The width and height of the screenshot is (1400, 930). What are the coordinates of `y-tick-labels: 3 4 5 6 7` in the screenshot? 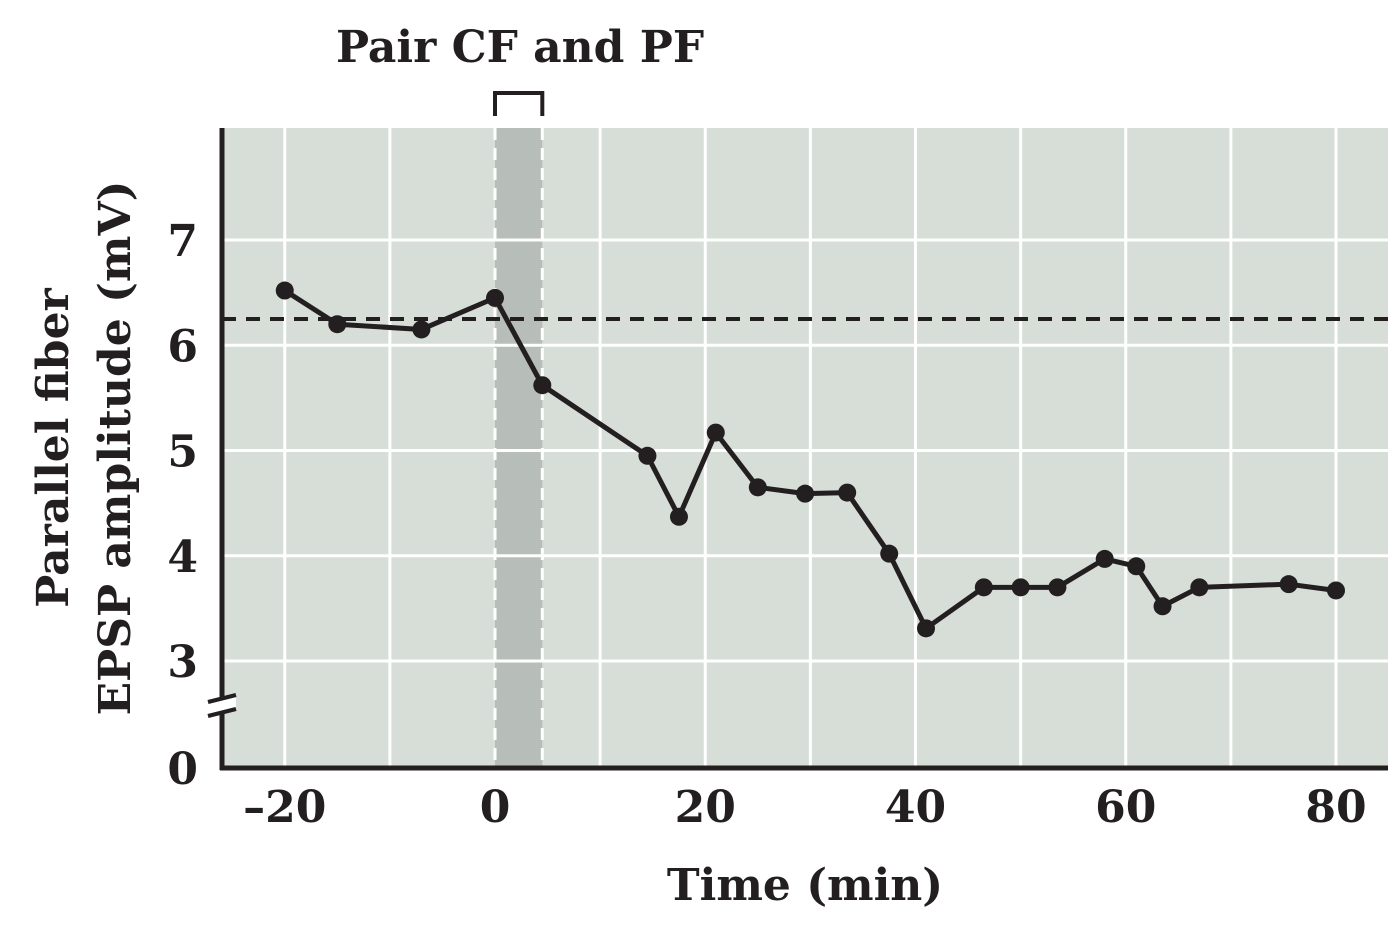 It's located at (182, 452).